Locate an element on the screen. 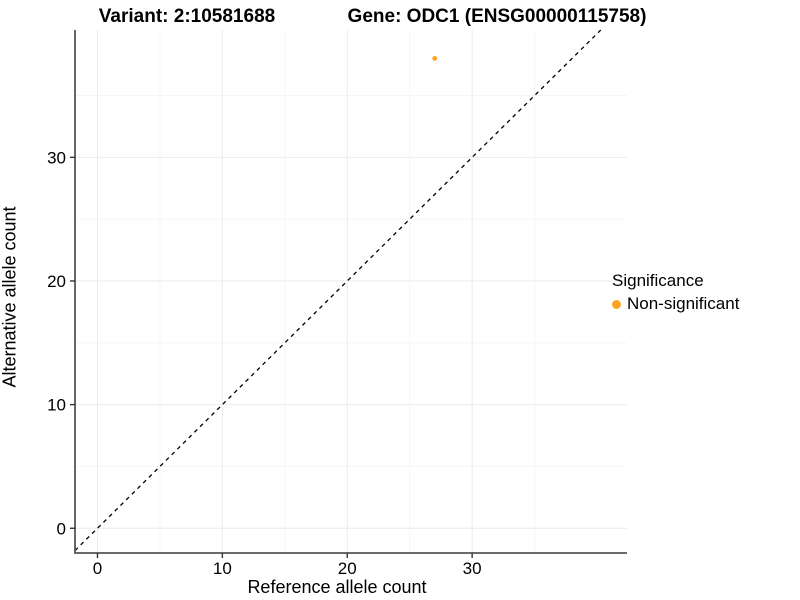 Image resolution: width=800 pixels, height=600 pixels. x-axis-title: Reference allele count is located at coordinates (337, 587).